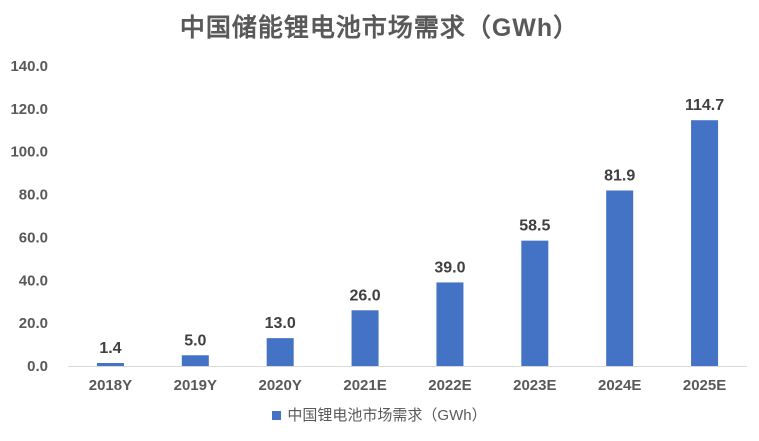 The image size is (759, 441). Describe the element at coordinates (619, 176) in the screenshot. I see `data-label: 81.9` at that location.